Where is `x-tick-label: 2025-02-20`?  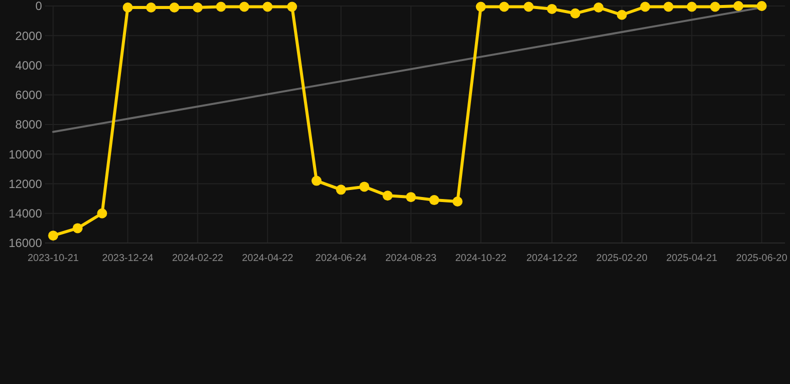 x-tick-label: 2025-02-20 is located at coordinates (622, 258).